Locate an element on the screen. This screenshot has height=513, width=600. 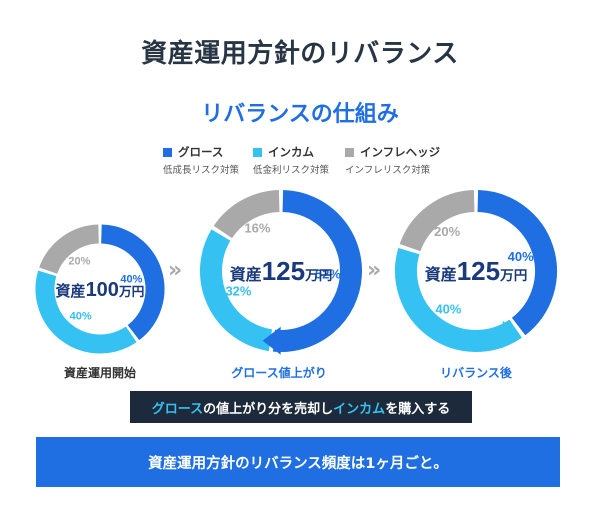
donut-1-label-3: 20% is located at coordinates (79, 262).